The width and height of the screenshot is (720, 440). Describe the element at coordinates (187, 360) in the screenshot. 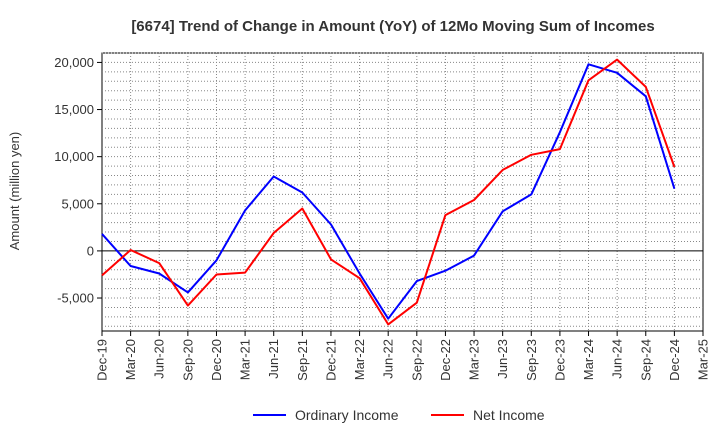

I see `x-tick-label: Sep-20` at that location.